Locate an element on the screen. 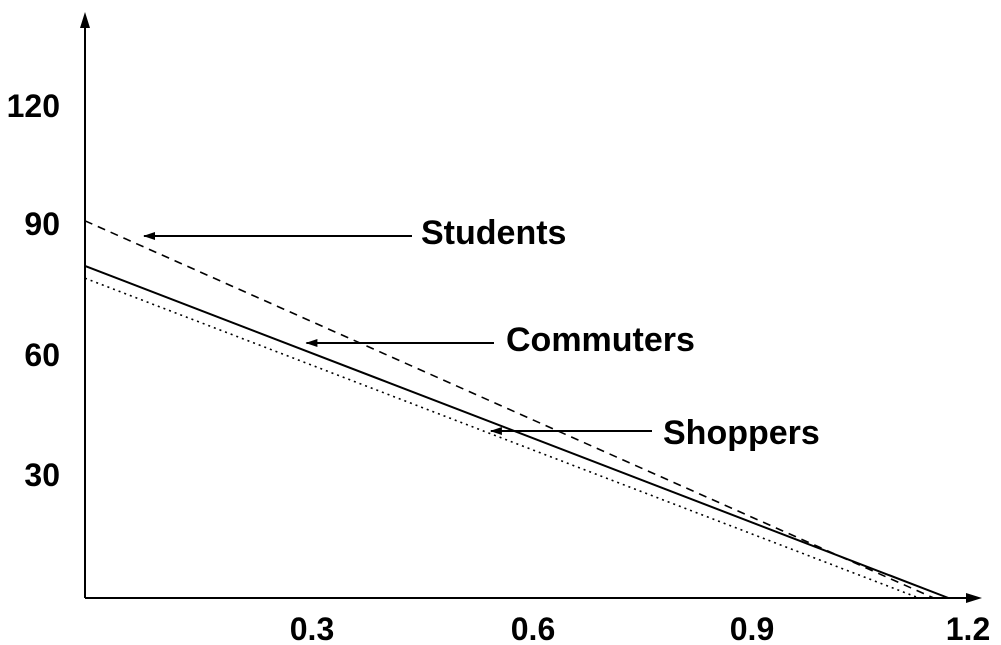 Image resolution: width=1001 pixels, height=645 pixels. series-label-shoppers: Shoppers is located at coordinates (741, 433).